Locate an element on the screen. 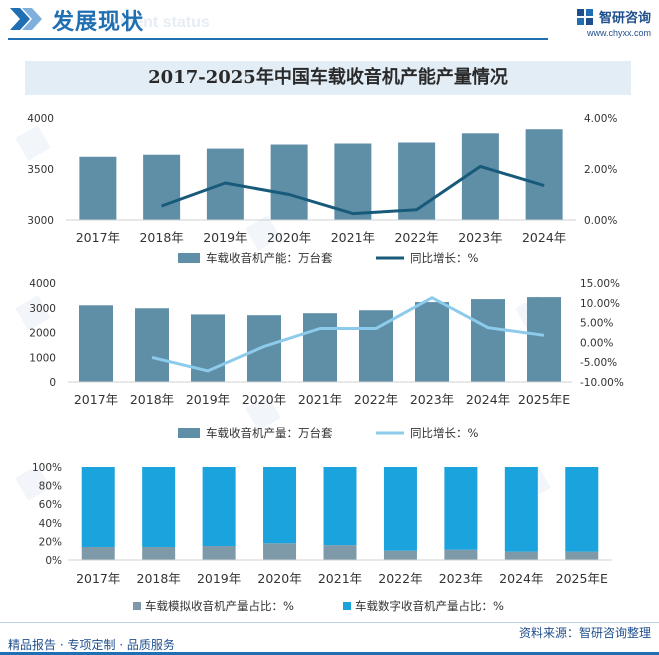 This screenshot has height=655, width=659. y-left-tick-label: 3500 is located at coordinates (40, 170).